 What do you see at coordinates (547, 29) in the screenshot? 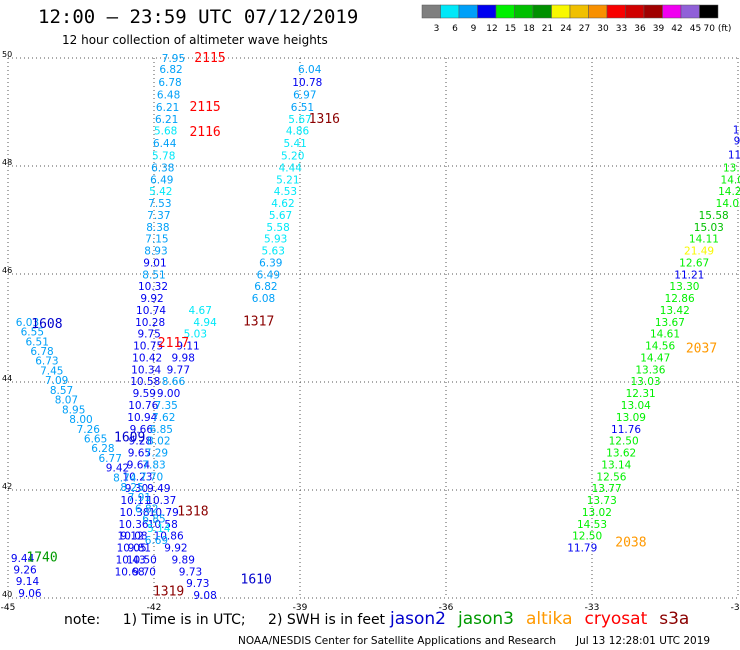
I see `colorbar-label: 21` at bounding box center [547, 29].